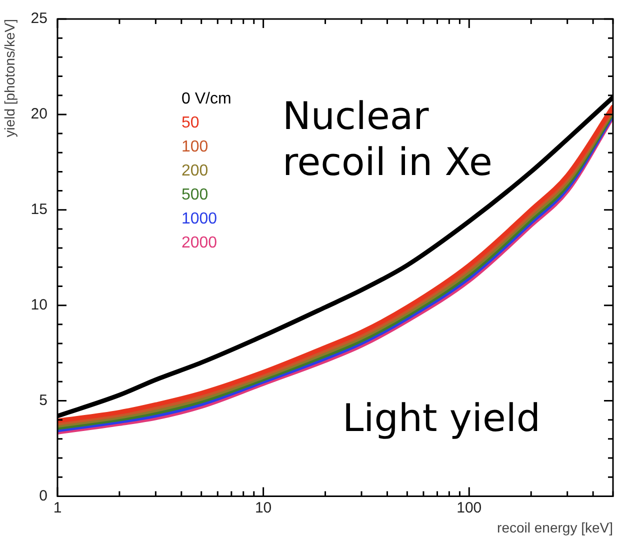 The height and width of the screenshot is (541, 619). What do you see at coordinates (206, 99) in the screenshot?
I see `text: 0 V/cm` at bounding box center [206, 99].